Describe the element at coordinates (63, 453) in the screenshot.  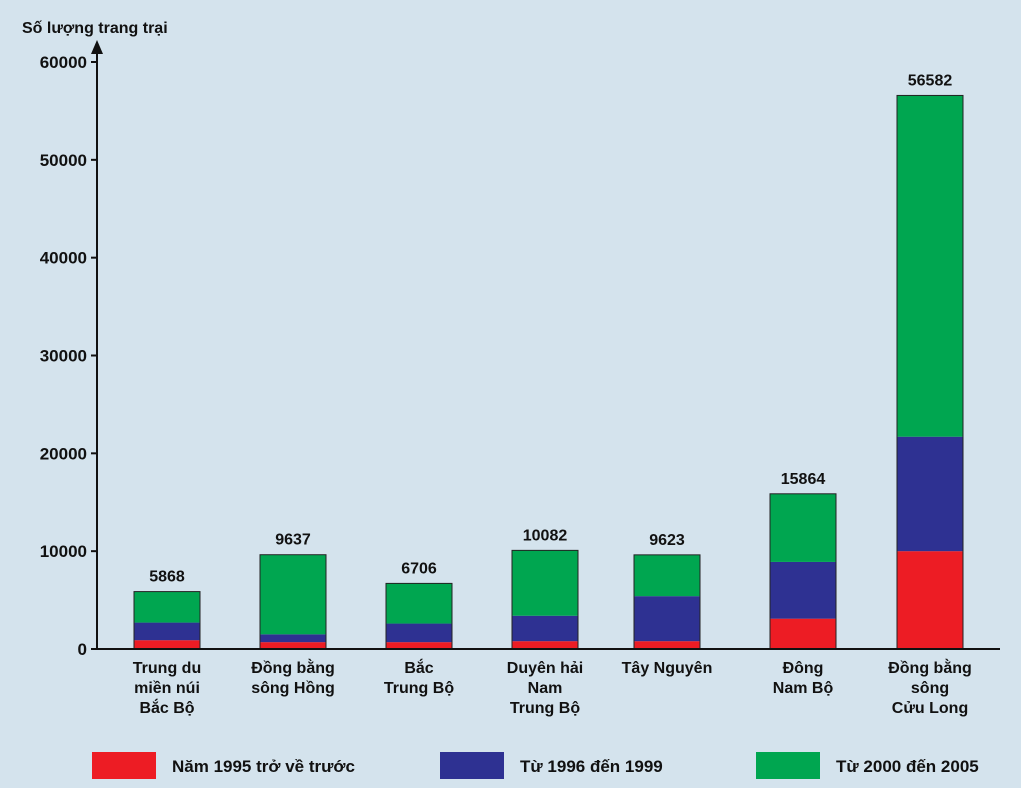
I see `y-tick-label: 20000` at that location.